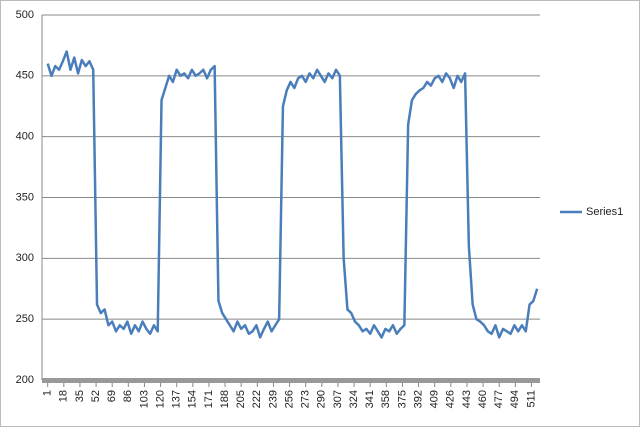 This screenshot has width=640, height=432. Describe the element at coordinates (306, 399) in the screenshot. I see `x-tick-label: 273` at that location.